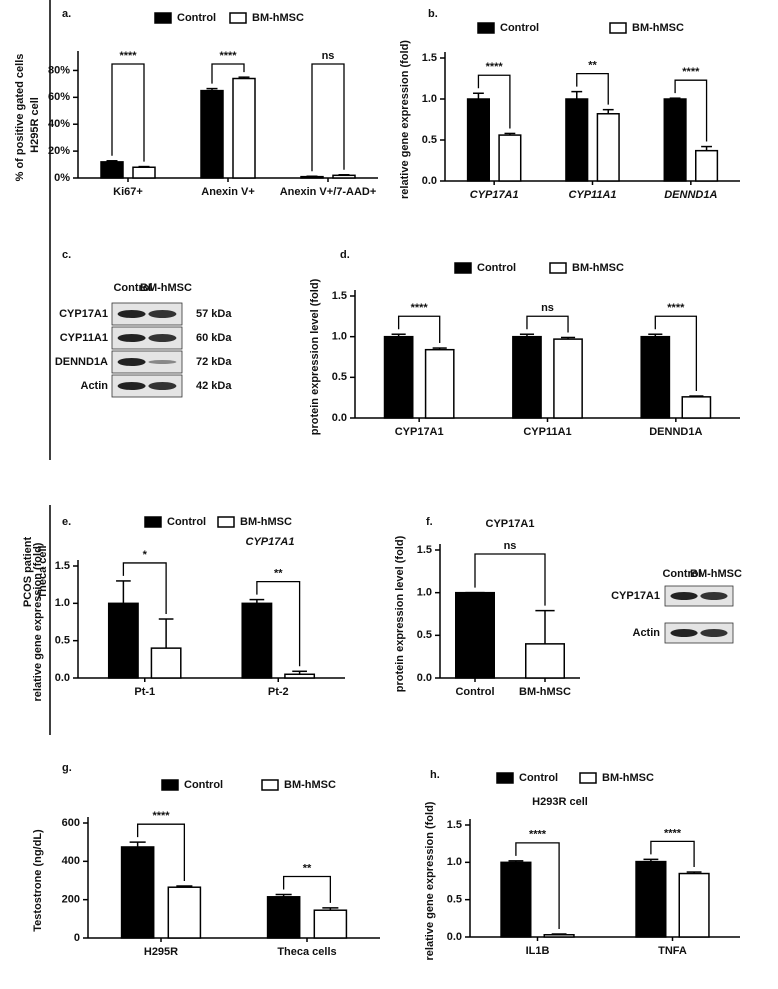 This screenshot has width=778, height=989. I want to click on x-tick-label: Anexin V+, so click(228, 192).